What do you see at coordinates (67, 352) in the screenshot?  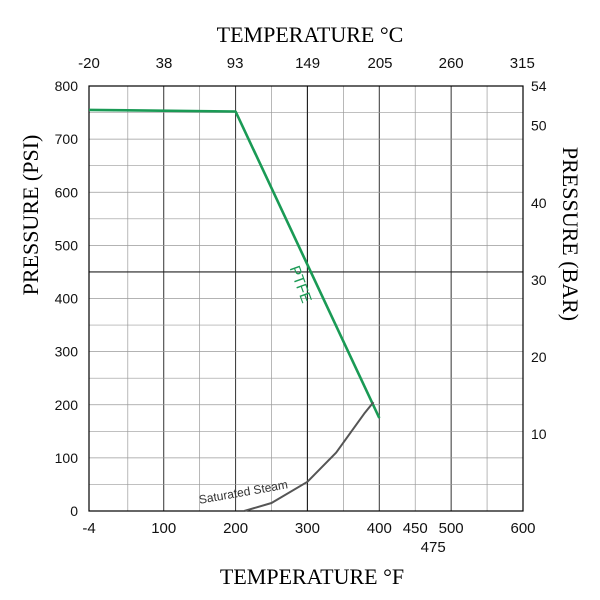 I see `y-left-tick-label: 300` at bounding box center [67, 352].